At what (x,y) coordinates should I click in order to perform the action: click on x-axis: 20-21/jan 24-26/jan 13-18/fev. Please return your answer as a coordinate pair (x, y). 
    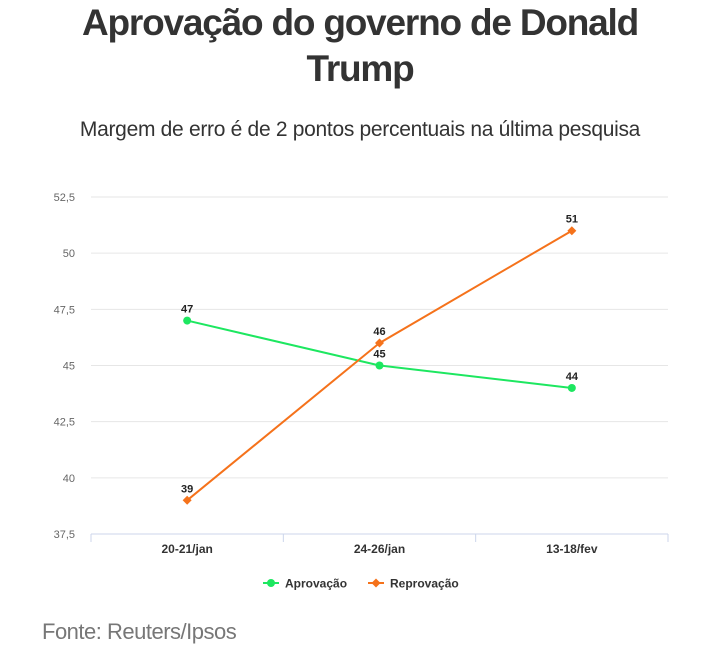
    Looking at the image, I should click on (379, 544).